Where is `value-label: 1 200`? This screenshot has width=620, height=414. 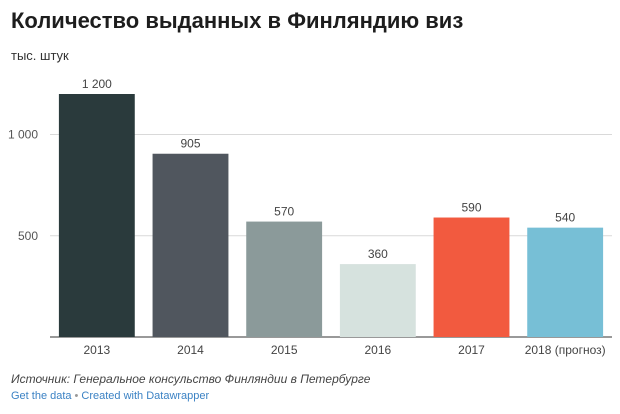
value-label: 1 200 is located at coordinates (97, 84).